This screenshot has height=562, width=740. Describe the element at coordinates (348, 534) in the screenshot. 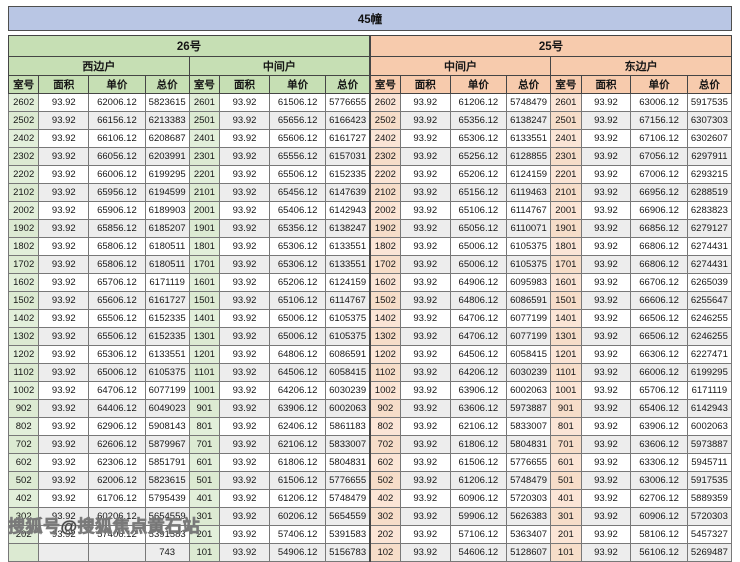

I see `total-price-cell: 5391583` at that location.